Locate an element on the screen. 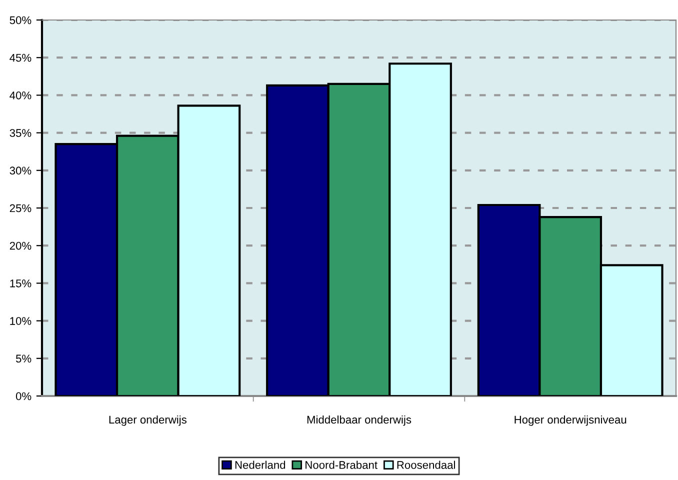 This screenshot has width=678, height=480. y-tick-label: 0% is located at coordinates (24, 396).